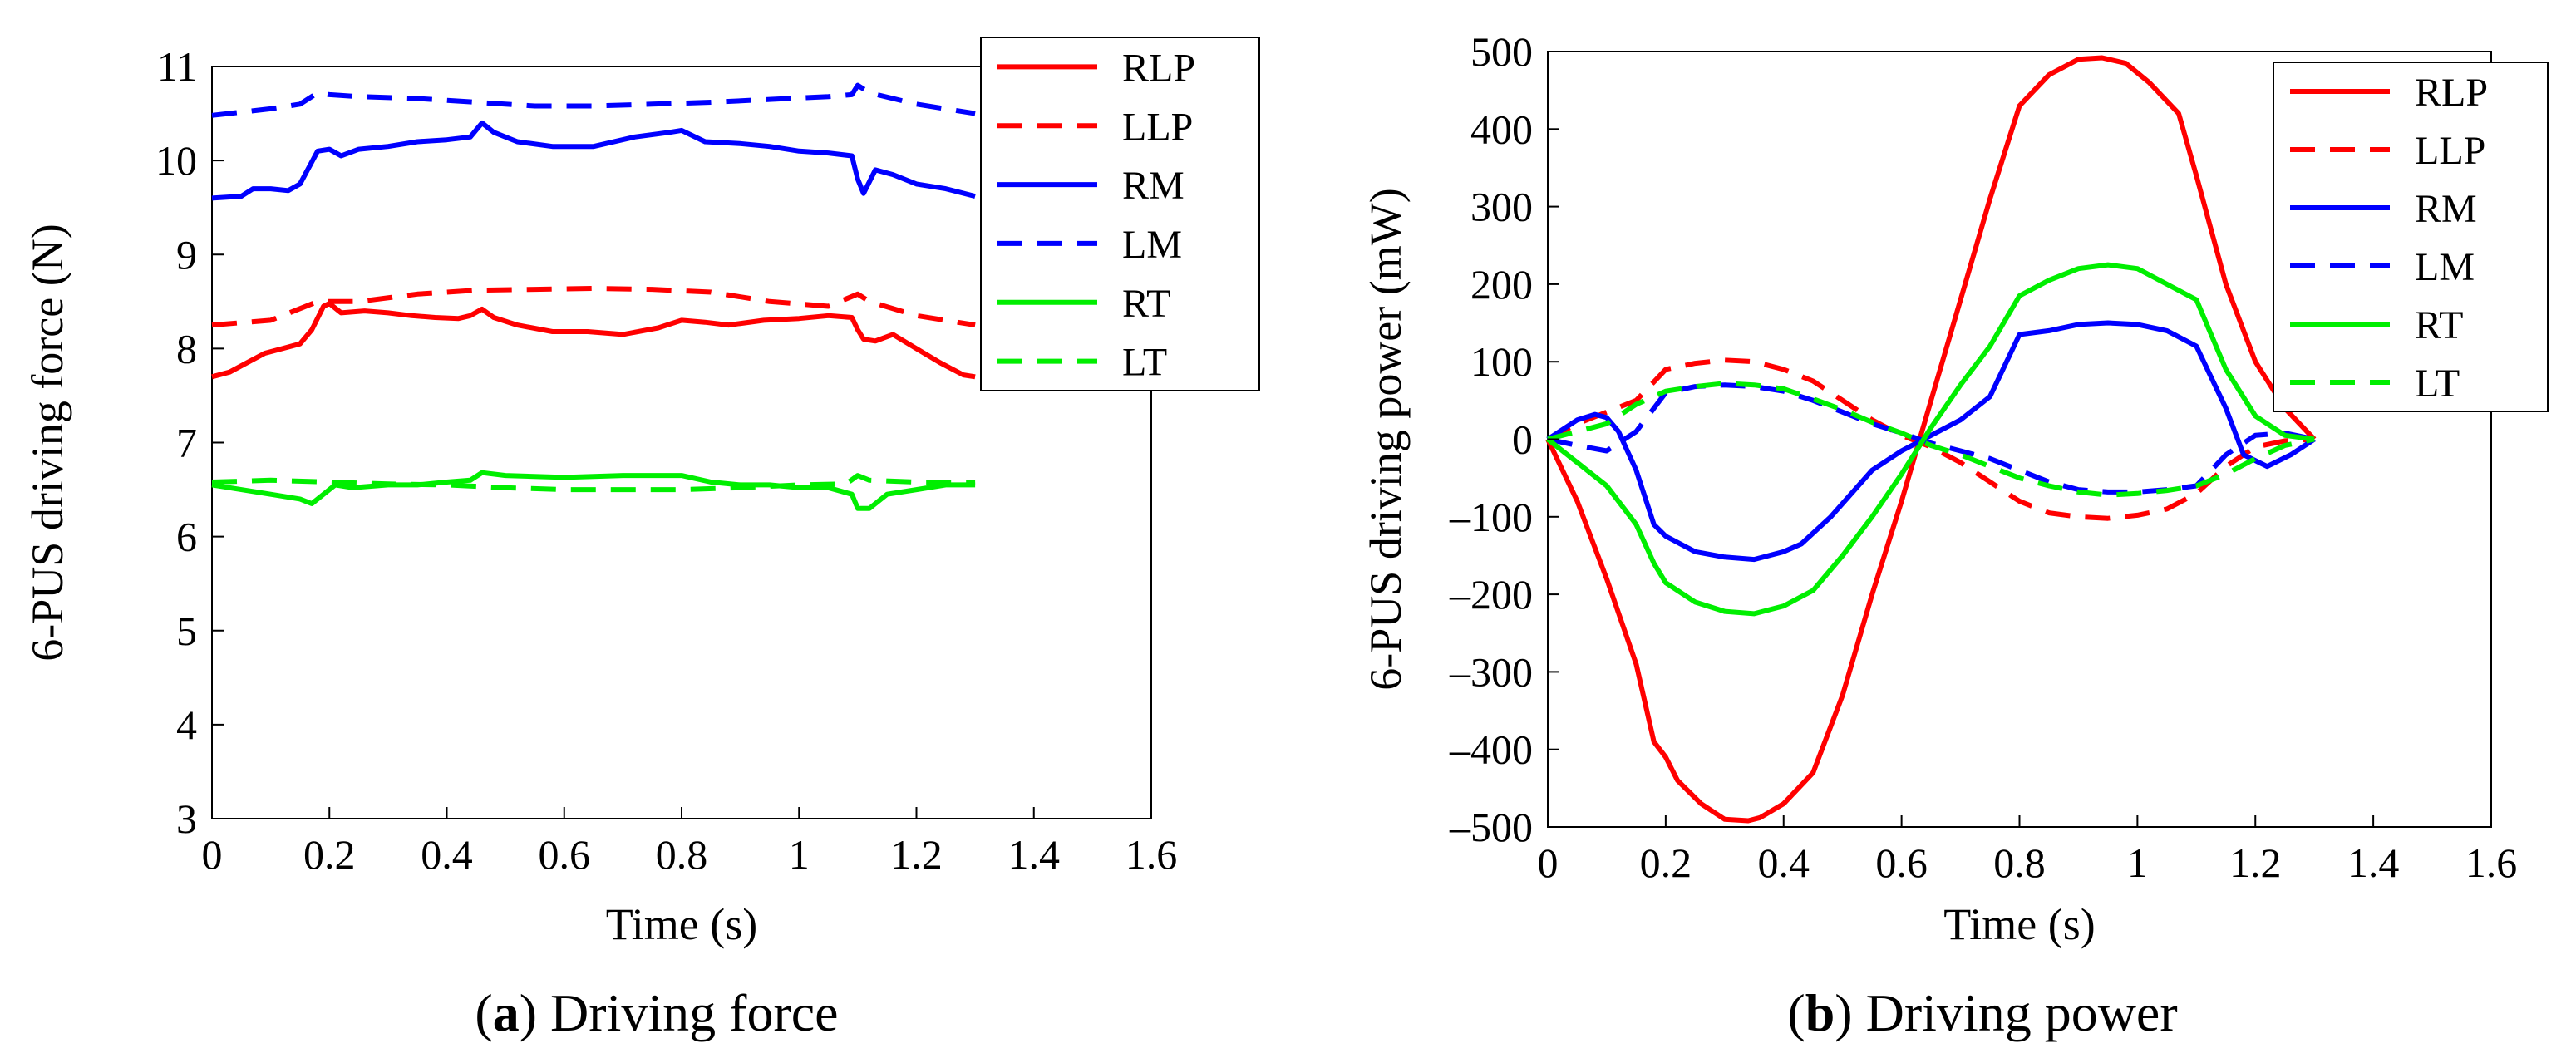 The image size is (2576, 1063). What do you see at coordinates (212, 854) in the screenshot?
I see `panel-a-x-tick-label: 0` at bounding box center [212, 854].